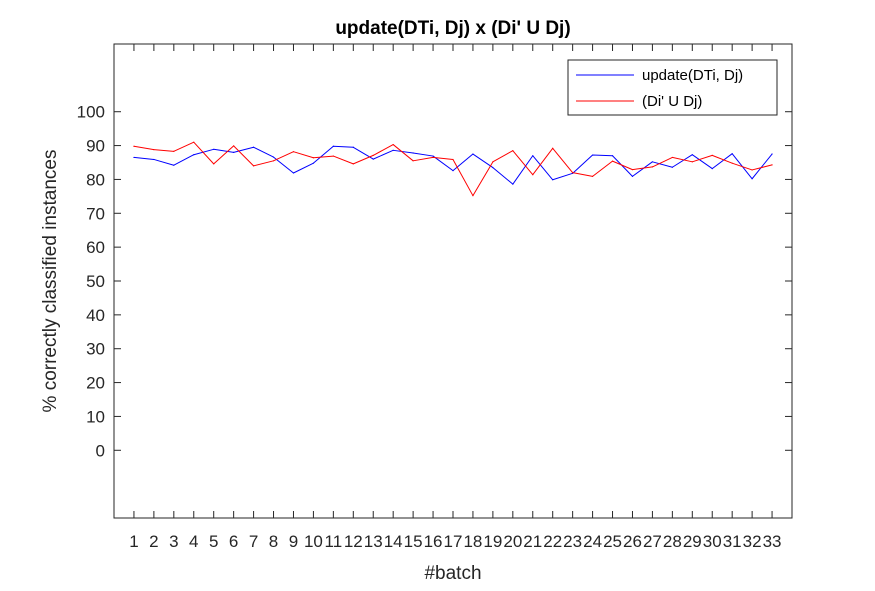 Image resolution: width=875 pixels, height=591 pixels. Describe the element at coordinates (672, 541) in the screenshot. I see `x-tick-label: 28` at that location.